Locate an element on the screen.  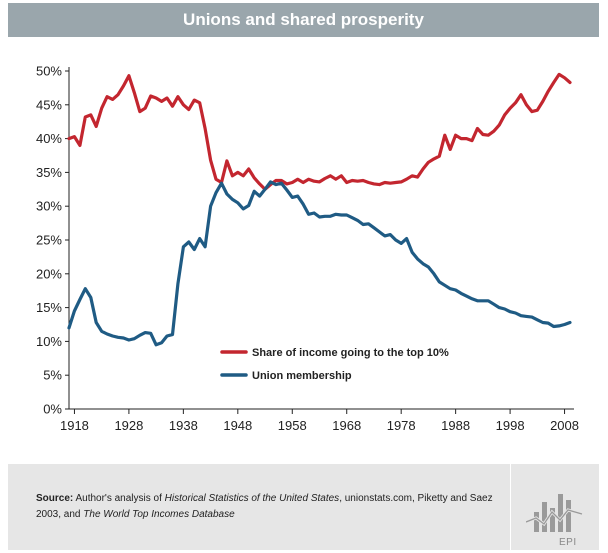
chart-title-bar: Unions and shared prosperity is located at coordinates (303, 20).